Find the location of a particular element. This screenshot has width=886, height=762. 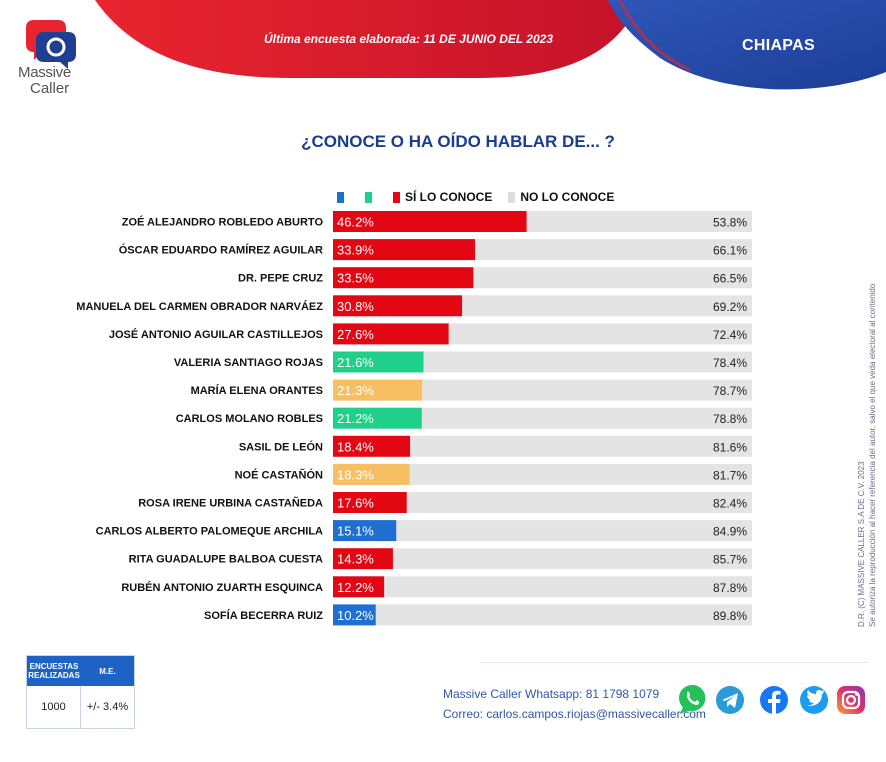

chart-legend: SÍ LO CONOCE NO LO CONOCE is located at coordinates (483, 197).